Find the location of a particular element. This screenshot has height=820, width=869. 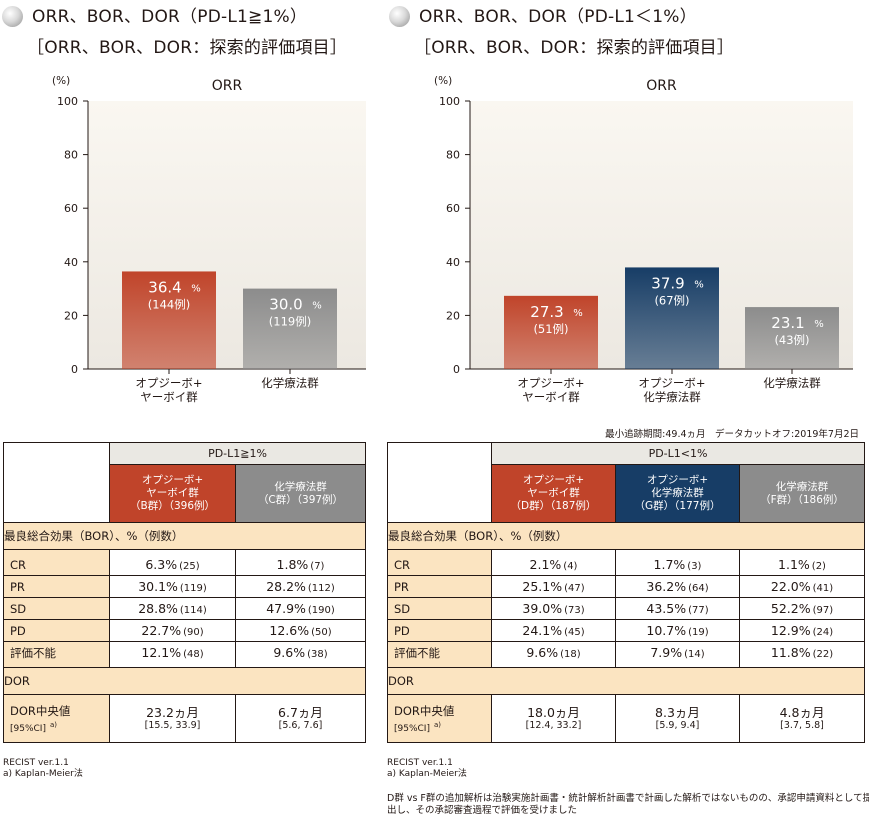

blank-cell is located at coordinates (439, 482).